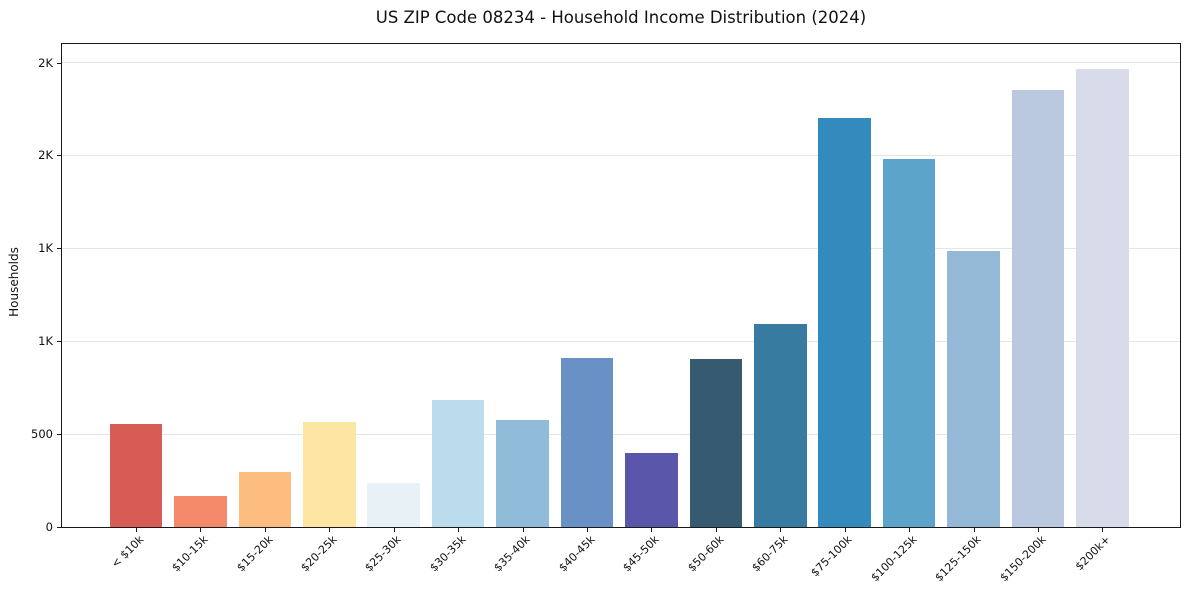 The height and width of the screenshot is (590, 1189). What do you see at coordinates (49, 527) in the screenshot?
I see `y-tick-label: 0` at bounding box center [49, 527].